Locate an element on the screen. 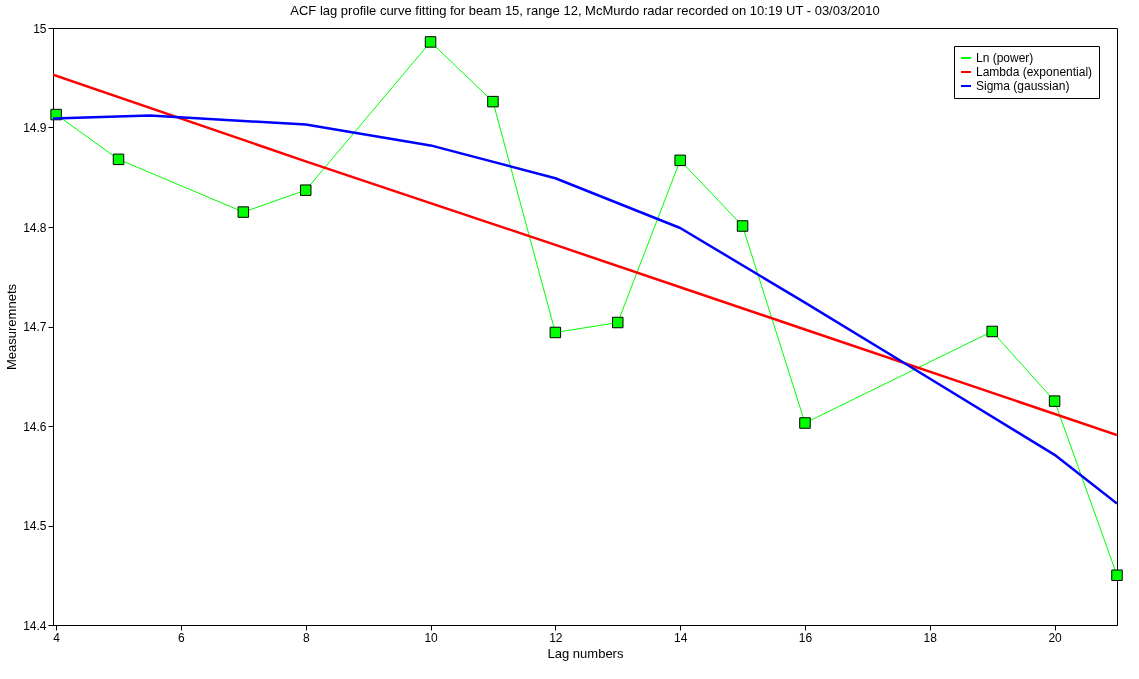 The width and height of the screenshot is (1139, 679). x-tick-label: 16 is located at coordinates (805, 637).